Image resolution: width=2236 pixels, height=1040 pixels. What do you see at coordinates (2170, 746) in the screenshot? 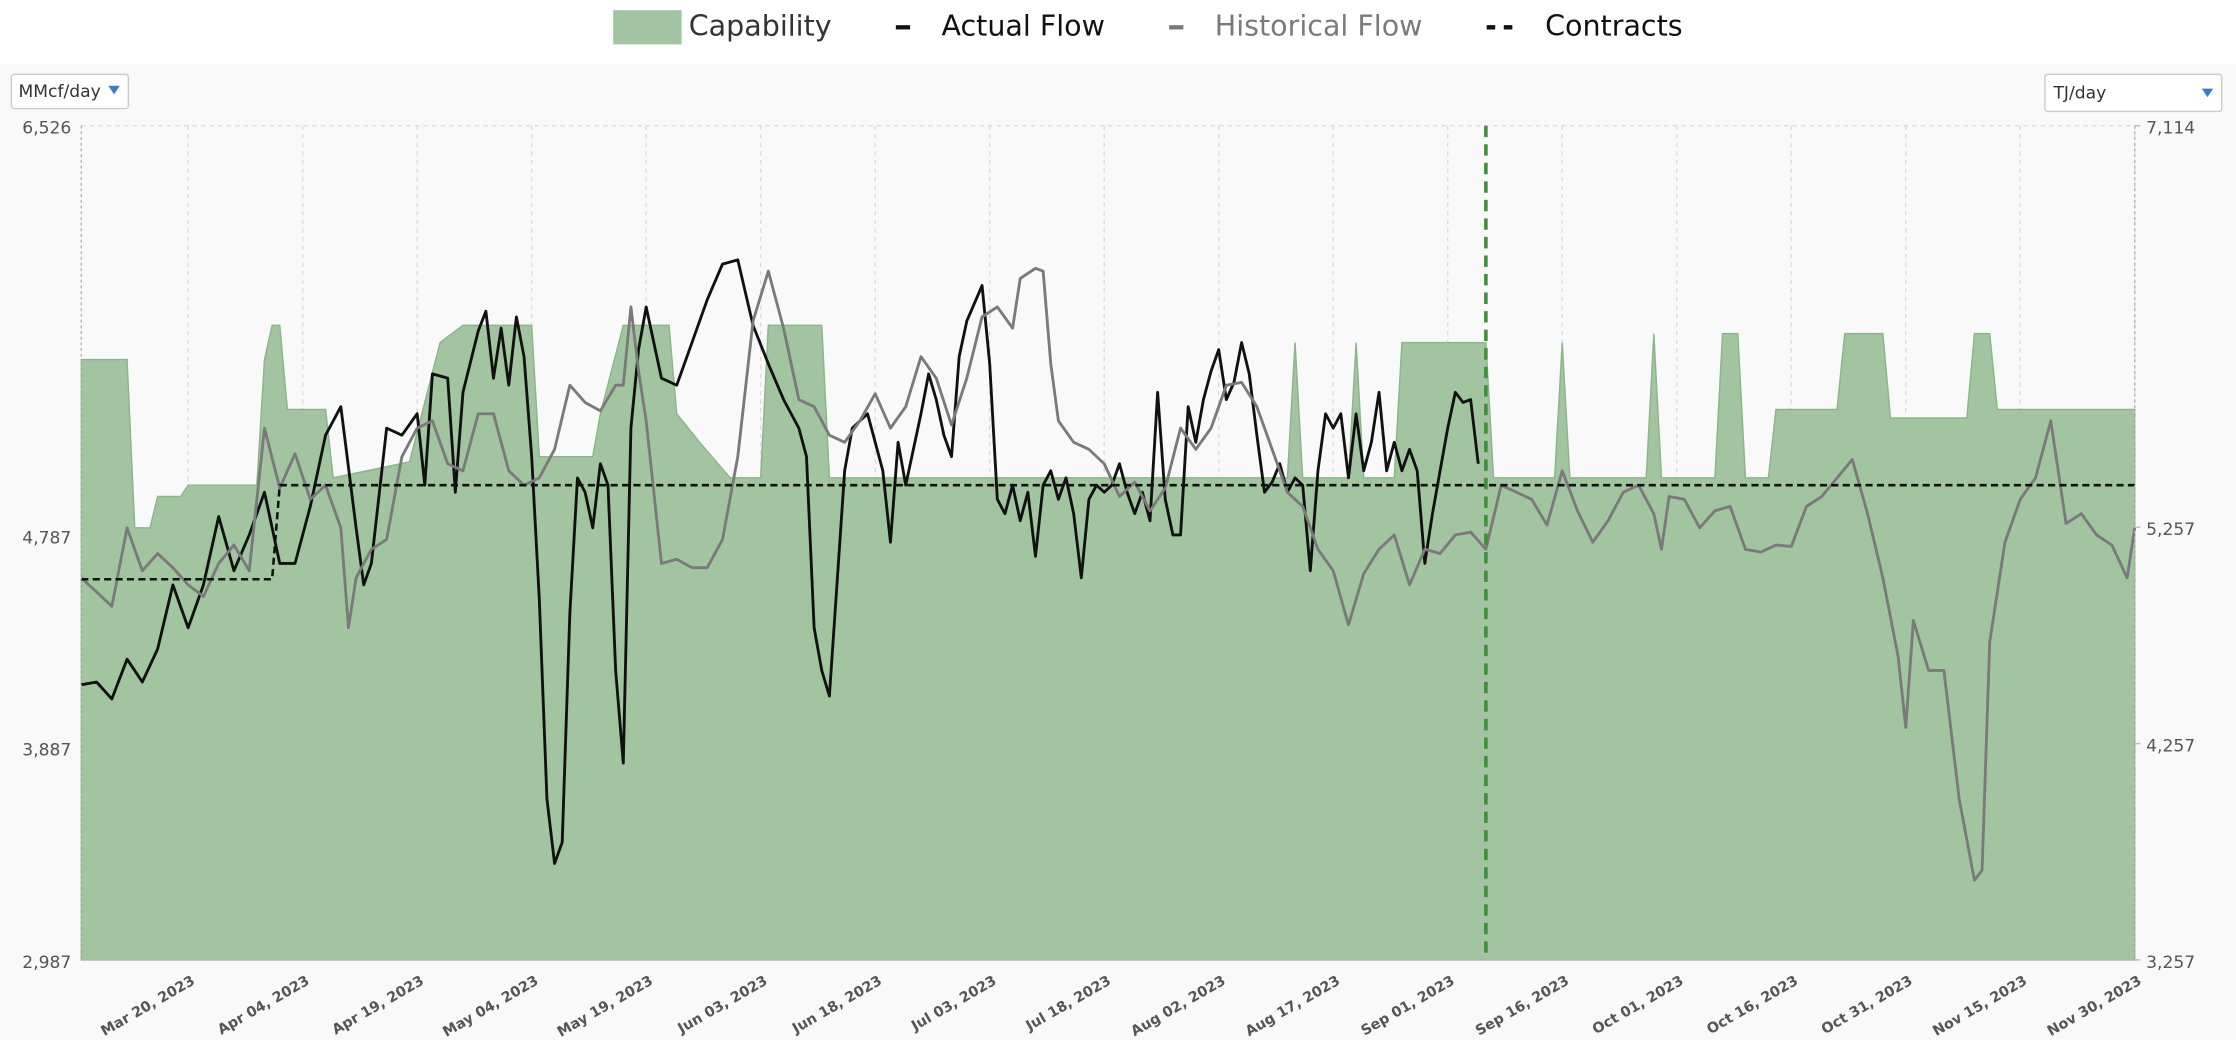
I see `y2-tick-label: 4,257` at bounding box center [2170, 746].